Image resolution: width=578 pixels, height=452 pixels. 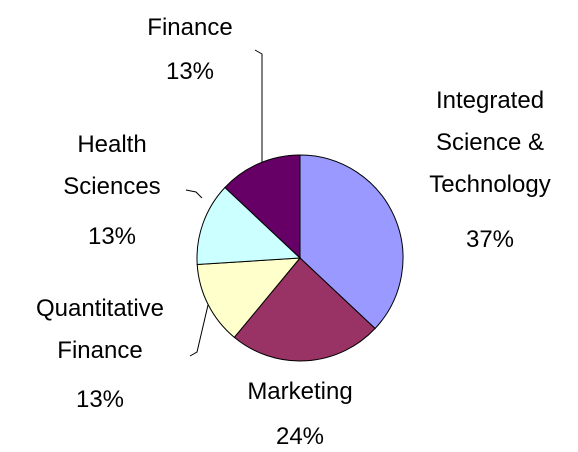 I want to click on percent-label: 24%, so click(x=300, y=436).